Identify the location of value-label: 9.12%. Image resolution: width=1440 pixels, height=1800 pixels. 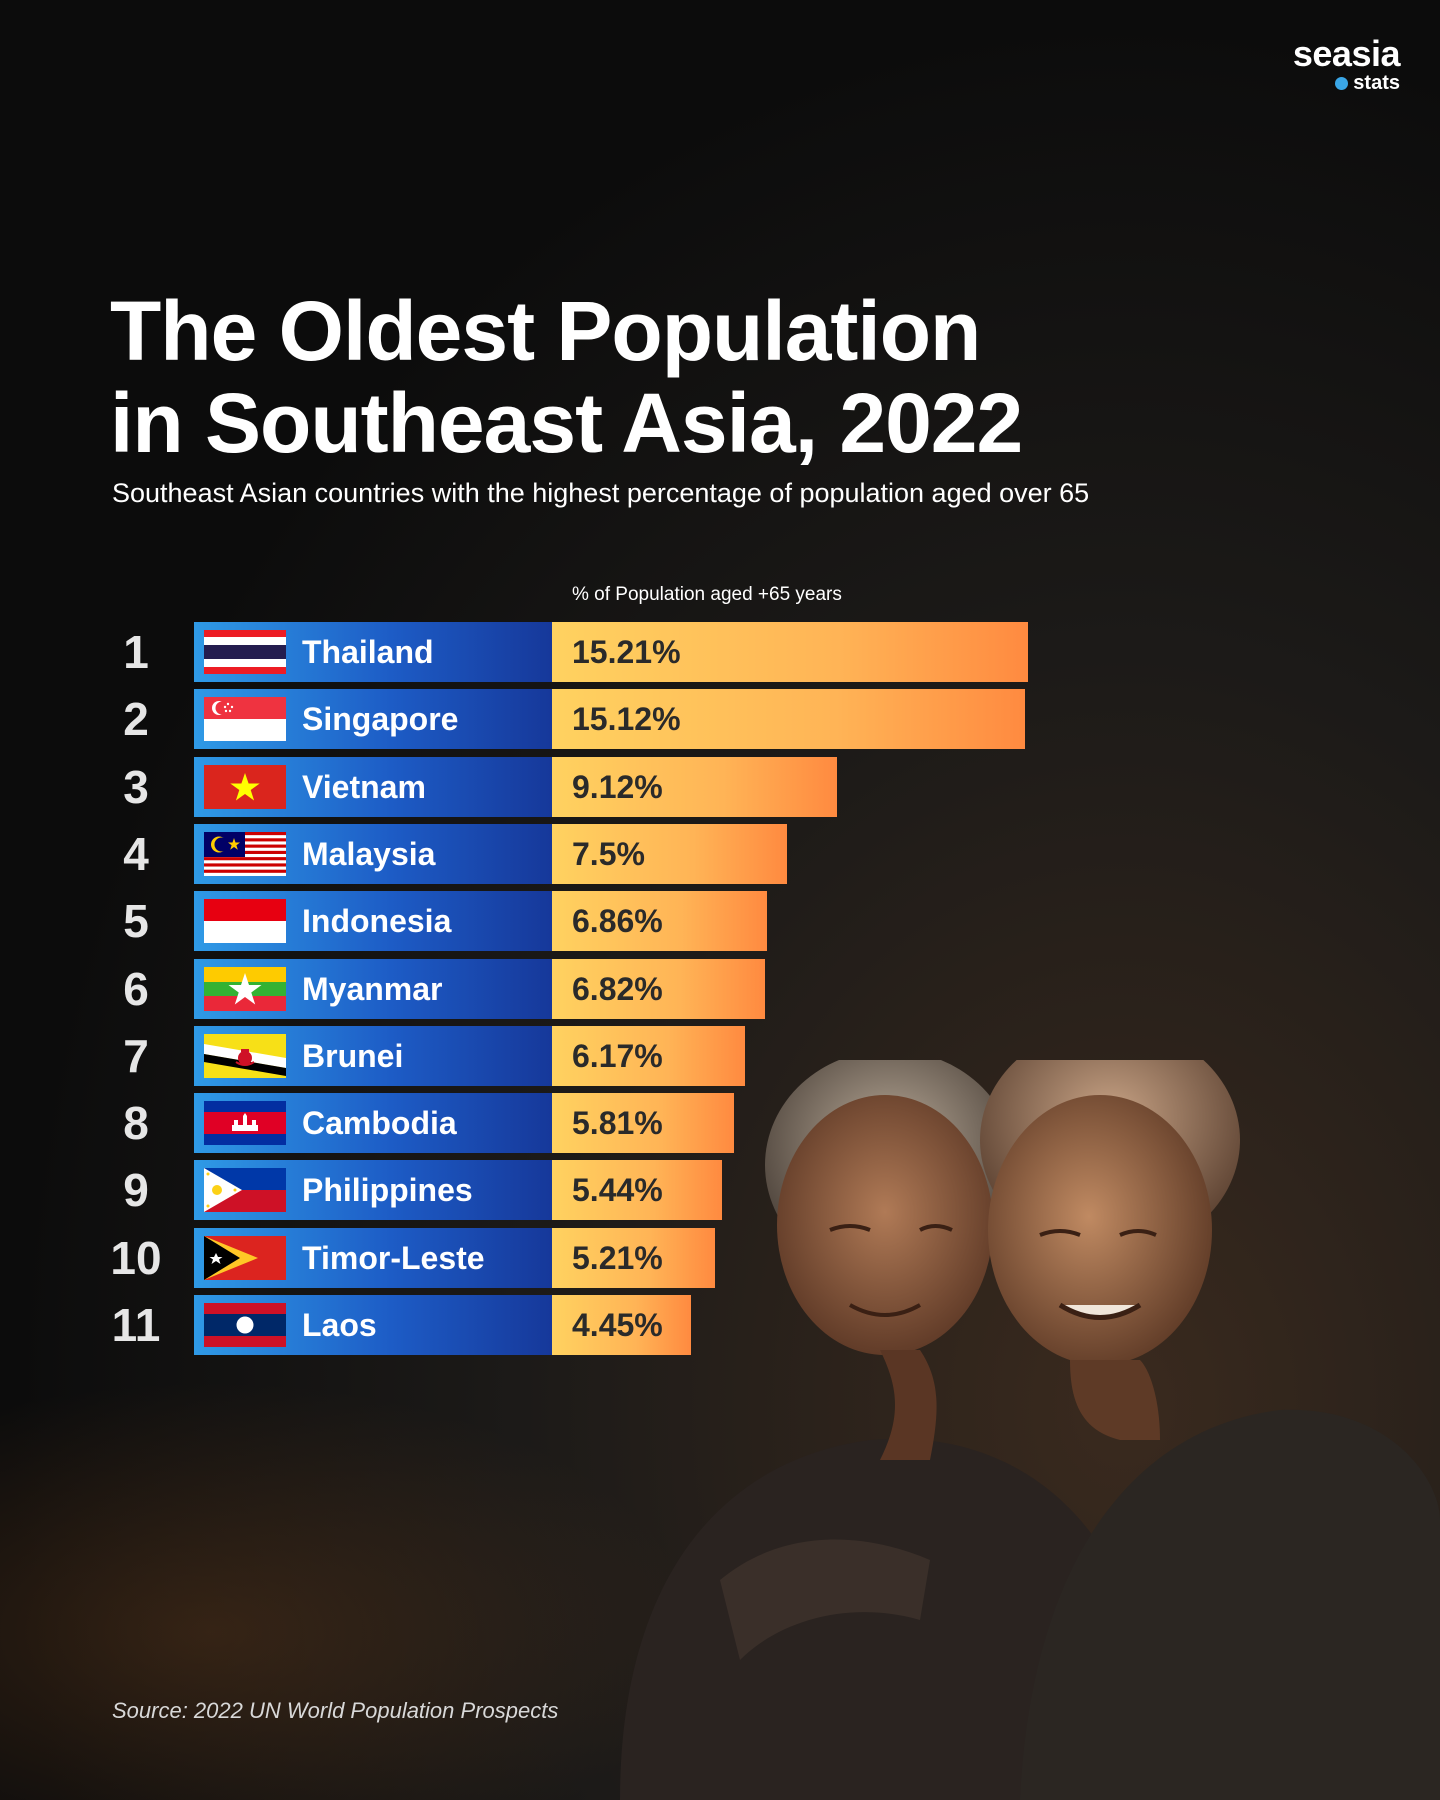
(617, 786).